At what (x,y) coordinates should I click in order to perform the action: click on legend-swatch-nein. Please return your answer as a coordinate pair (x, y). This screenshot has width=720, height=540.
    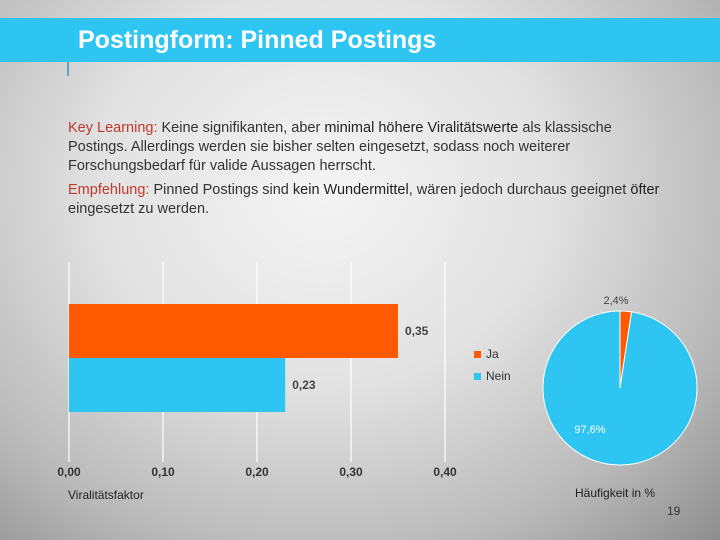
    Looking at the image, I should click on (477, 376).